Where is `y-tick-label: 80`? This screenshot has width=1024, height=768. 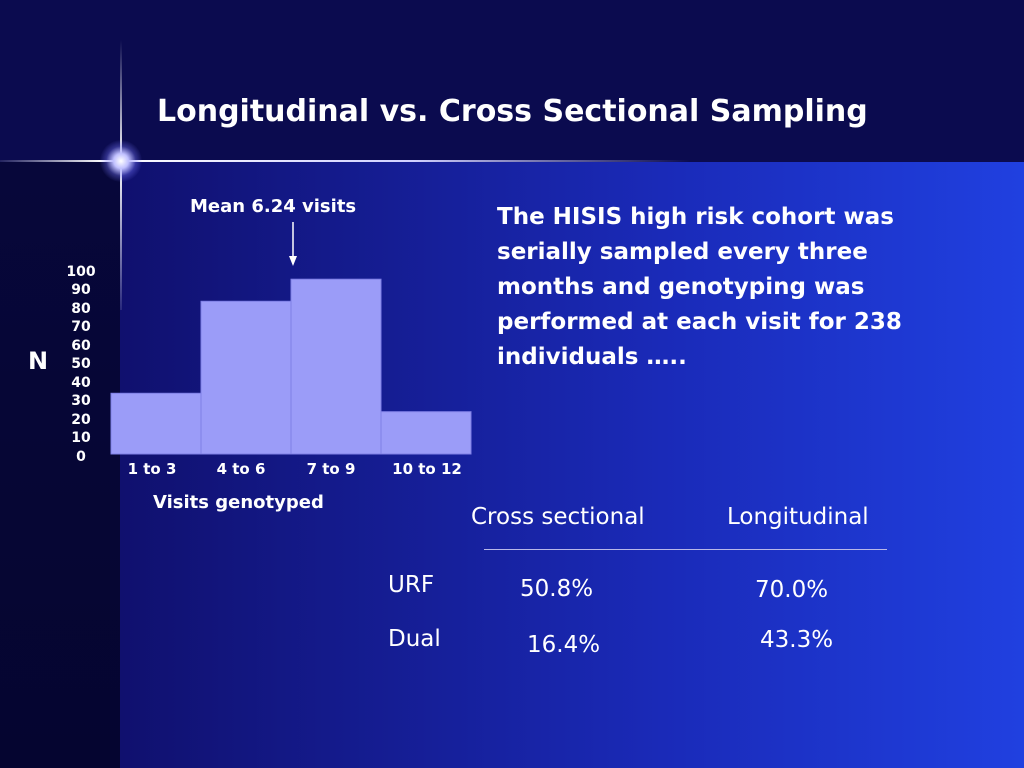 y-tick-label: 80 is located at coordinates (81, 309).